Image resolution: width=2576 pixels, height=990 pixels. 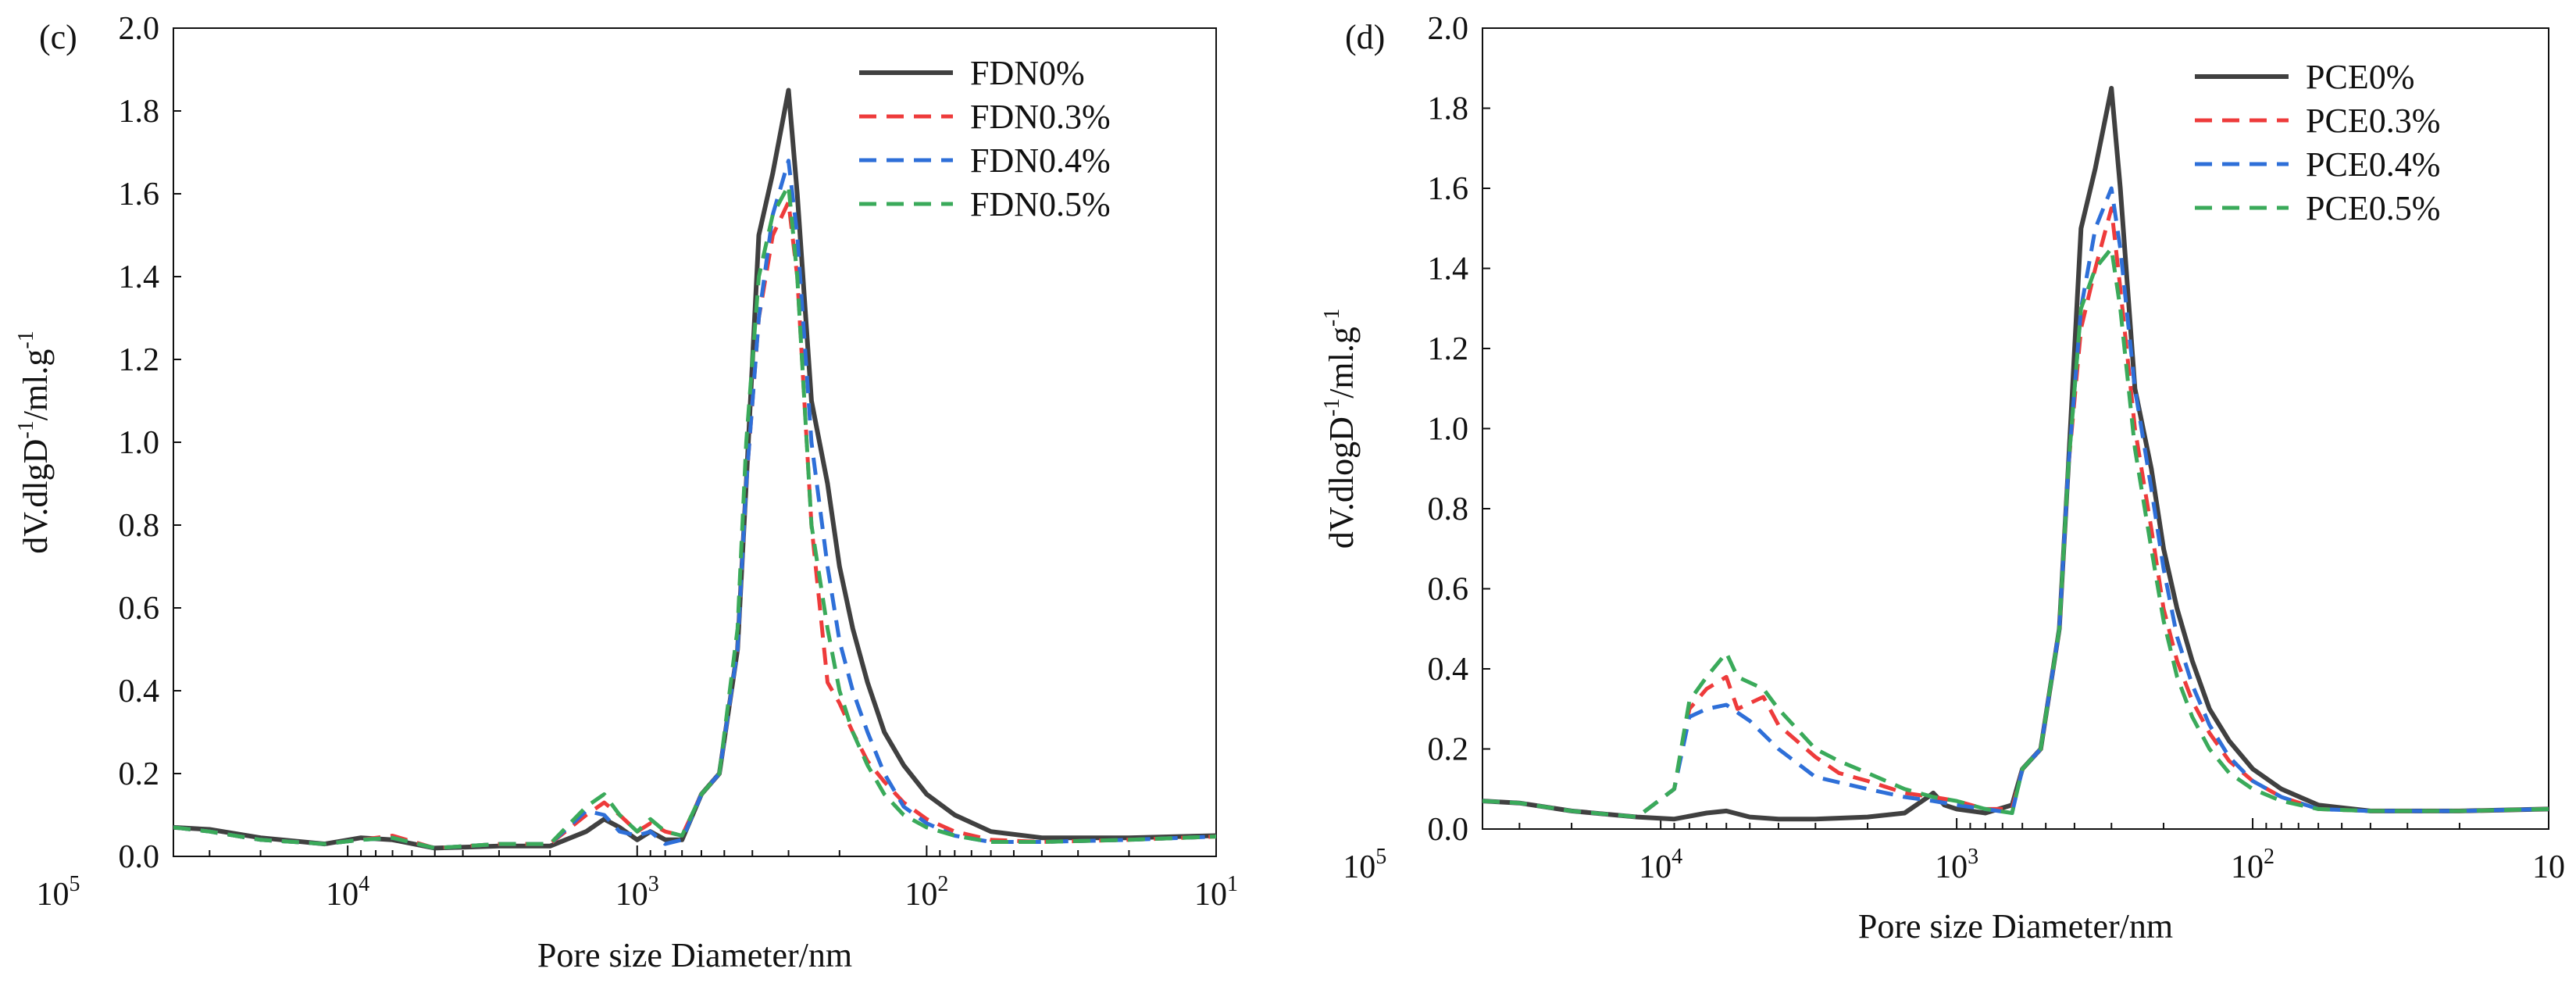 What do you see at coordinates (2373, 121) in the screenshot?
I see `legend-label: PCE0.3%` at bounding box center [2373, 121].